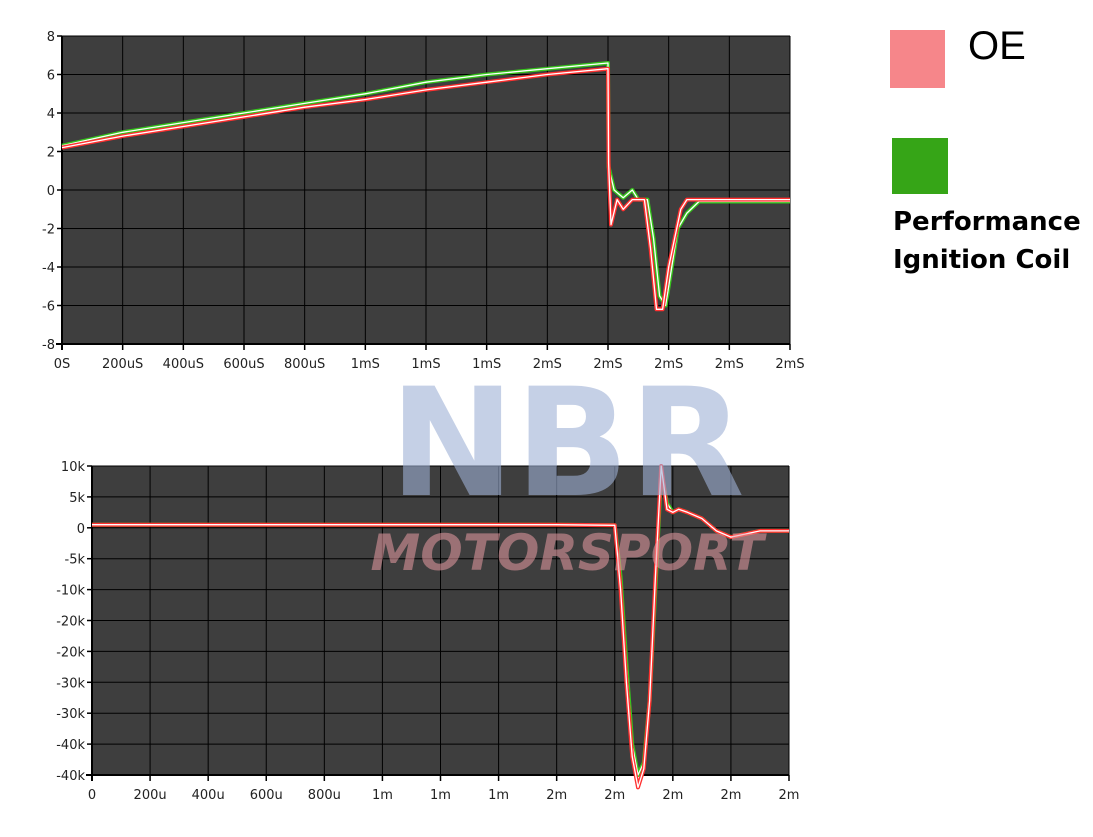 Image resolution: width=1093 pixels, height=837 pixels. Describe the element at coordinates (243, 364) in the screenshot. I see `top-chart-x-tick-label: 600uS` at that location.